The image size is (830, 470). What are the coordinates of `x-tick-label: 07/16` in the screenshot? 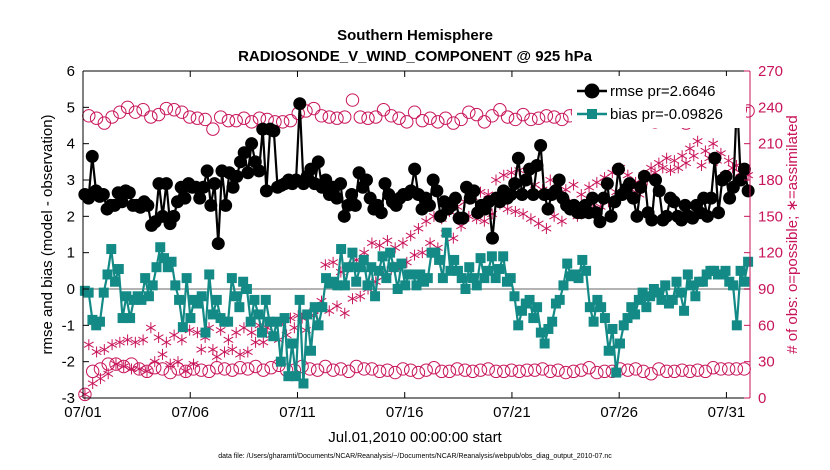 It's located at (405, 412).